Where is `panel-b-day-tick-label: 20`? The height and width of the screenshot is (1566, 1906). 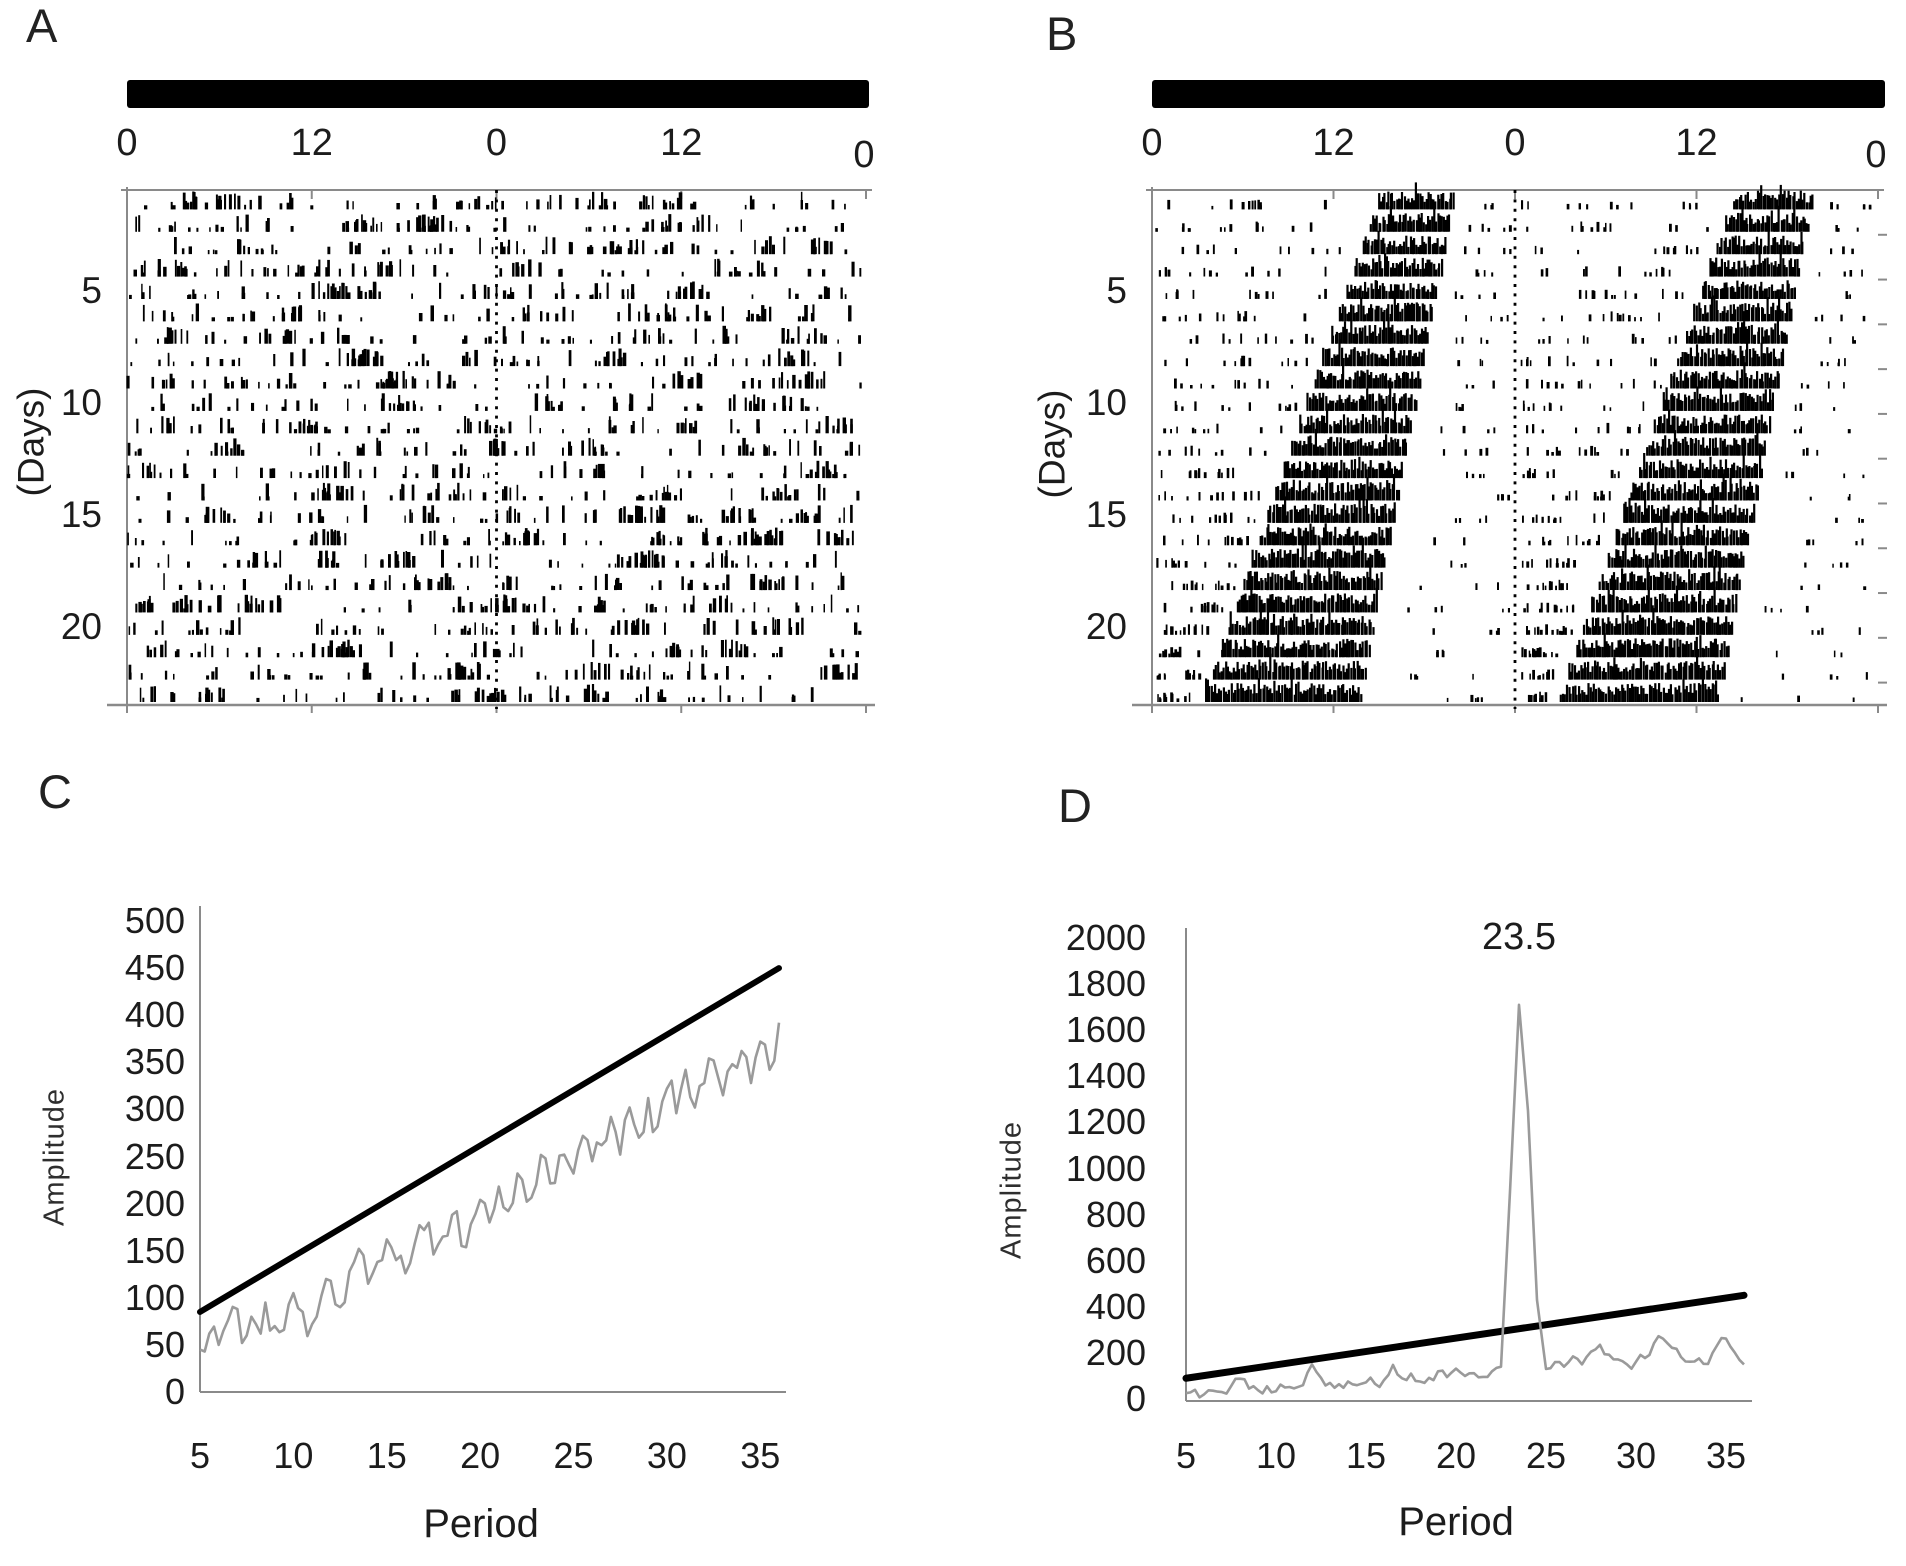
panel-b-day-tick-label: 20 is located at coordinates (1106, 626).